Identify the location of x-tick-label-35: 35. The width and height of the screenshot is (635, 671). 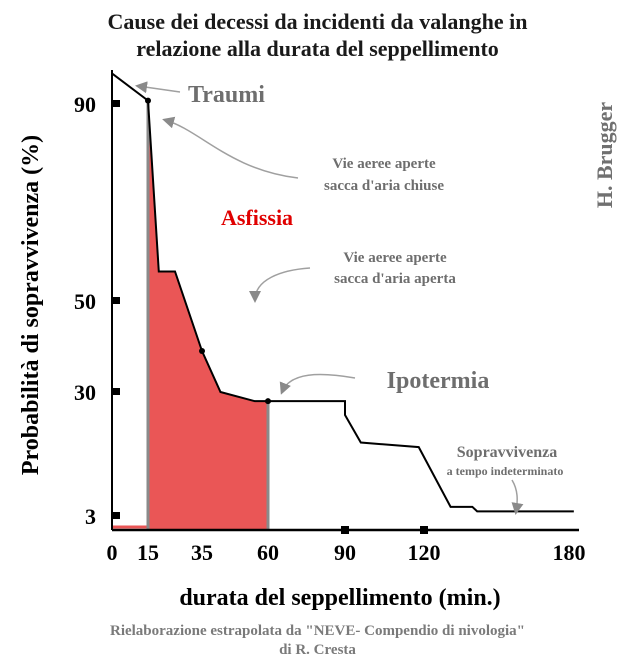
(202, 552).